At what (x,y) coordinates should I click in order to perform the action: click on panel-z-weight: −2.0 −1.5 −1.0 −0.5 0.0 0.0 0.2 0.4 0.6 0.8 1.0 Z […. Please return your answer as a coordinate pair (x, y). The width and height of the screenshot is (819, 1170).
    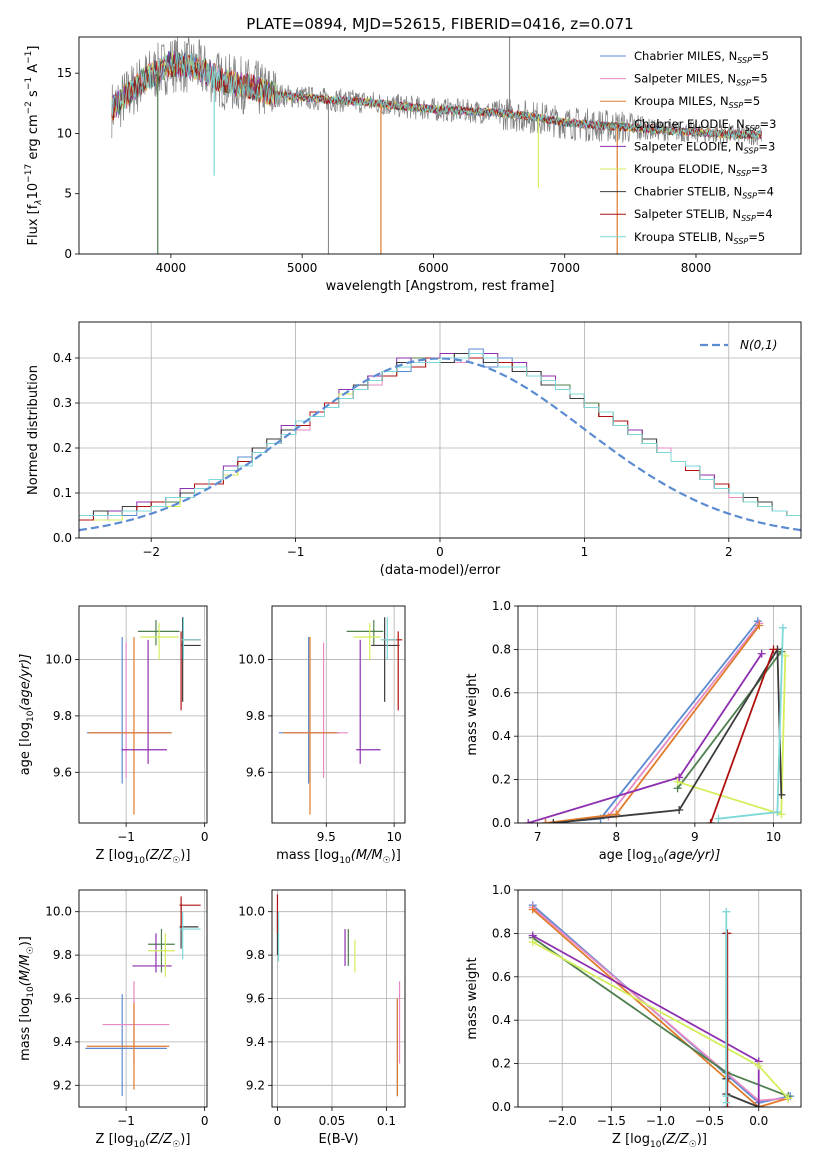
    Looking at the image, I should click on (633, 1016).